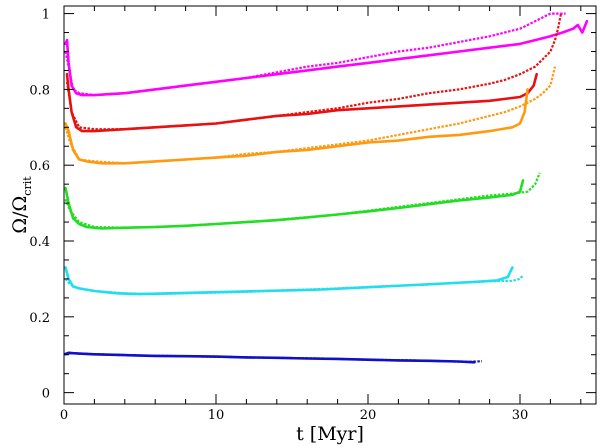  I want to click on x-tick-label: 20, so click(368, 415).